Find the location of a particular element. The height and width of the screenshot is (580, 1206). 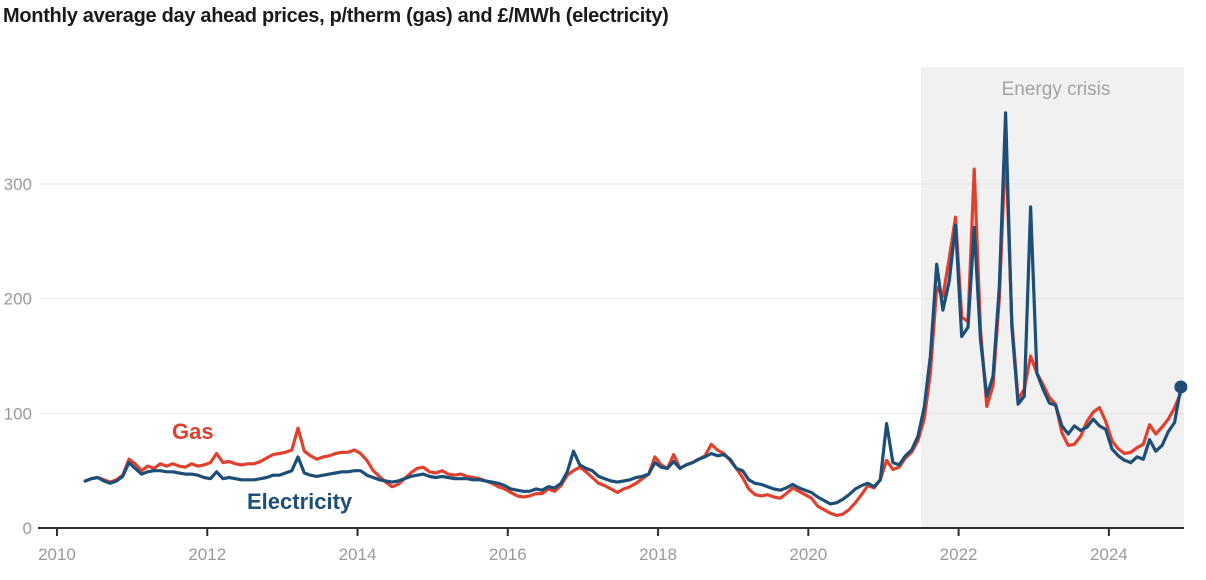

x-tick-label-2024: 2024 is located at coordinates (1109, 554).